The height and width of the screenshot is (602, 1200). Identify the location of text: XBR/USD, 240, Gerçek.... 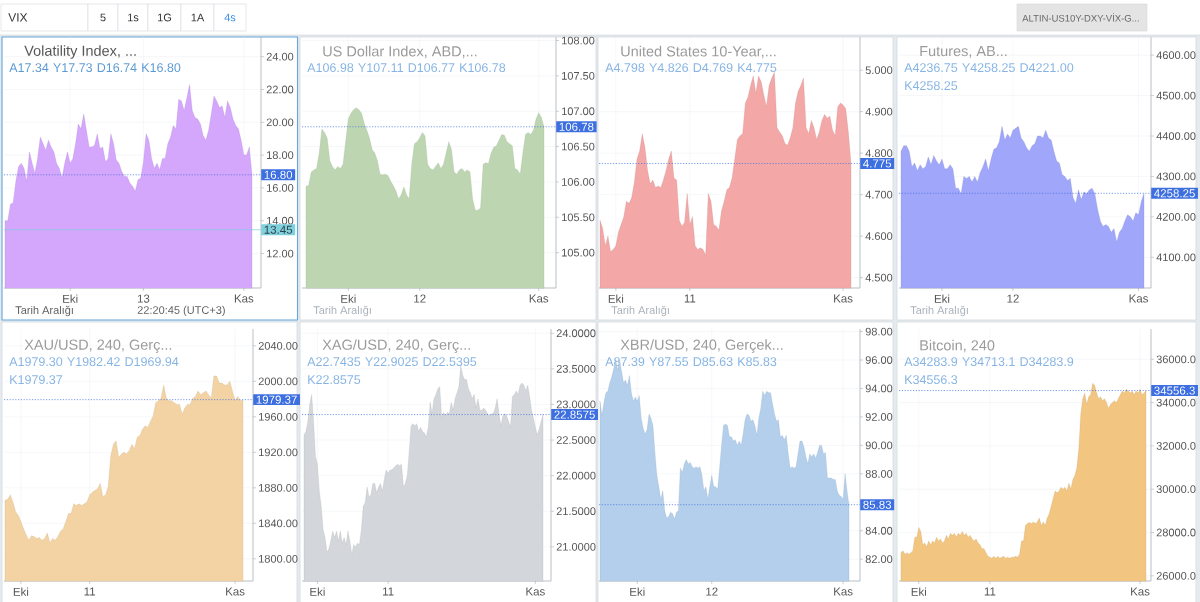
(701, 346).